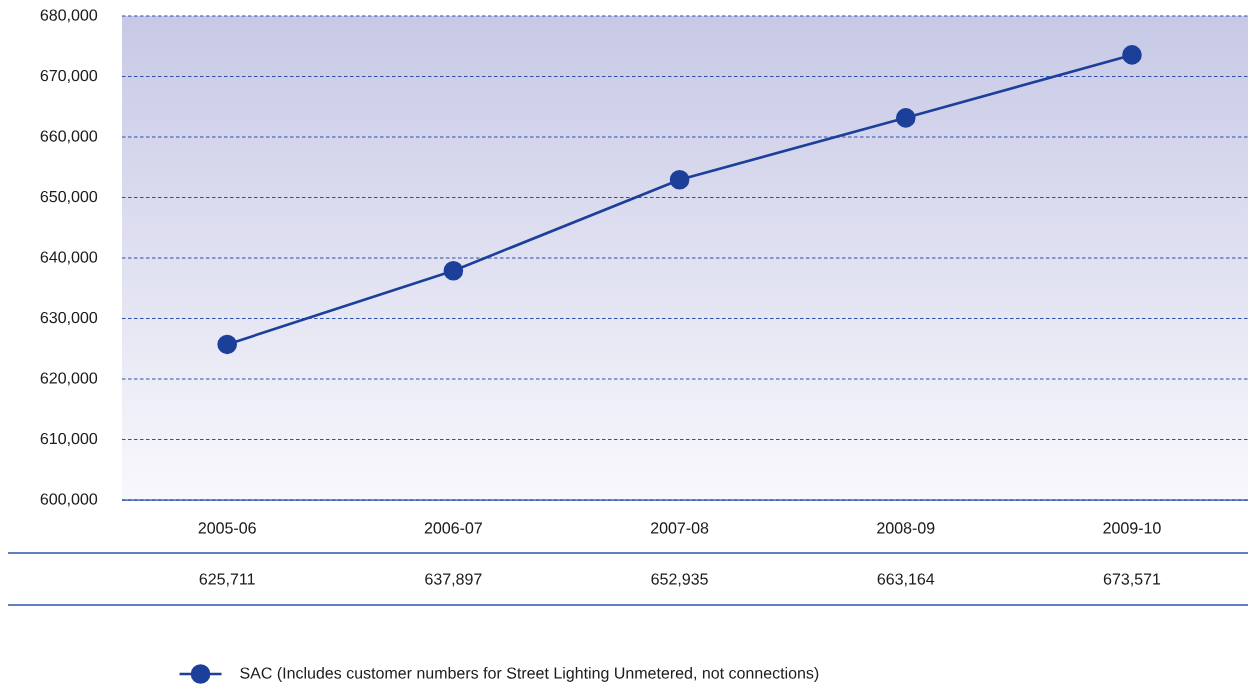 Image resolution: width=1248 pixels, height=684 pixels. I want to click on y-tick-label: 650,000, so click(69, 197).